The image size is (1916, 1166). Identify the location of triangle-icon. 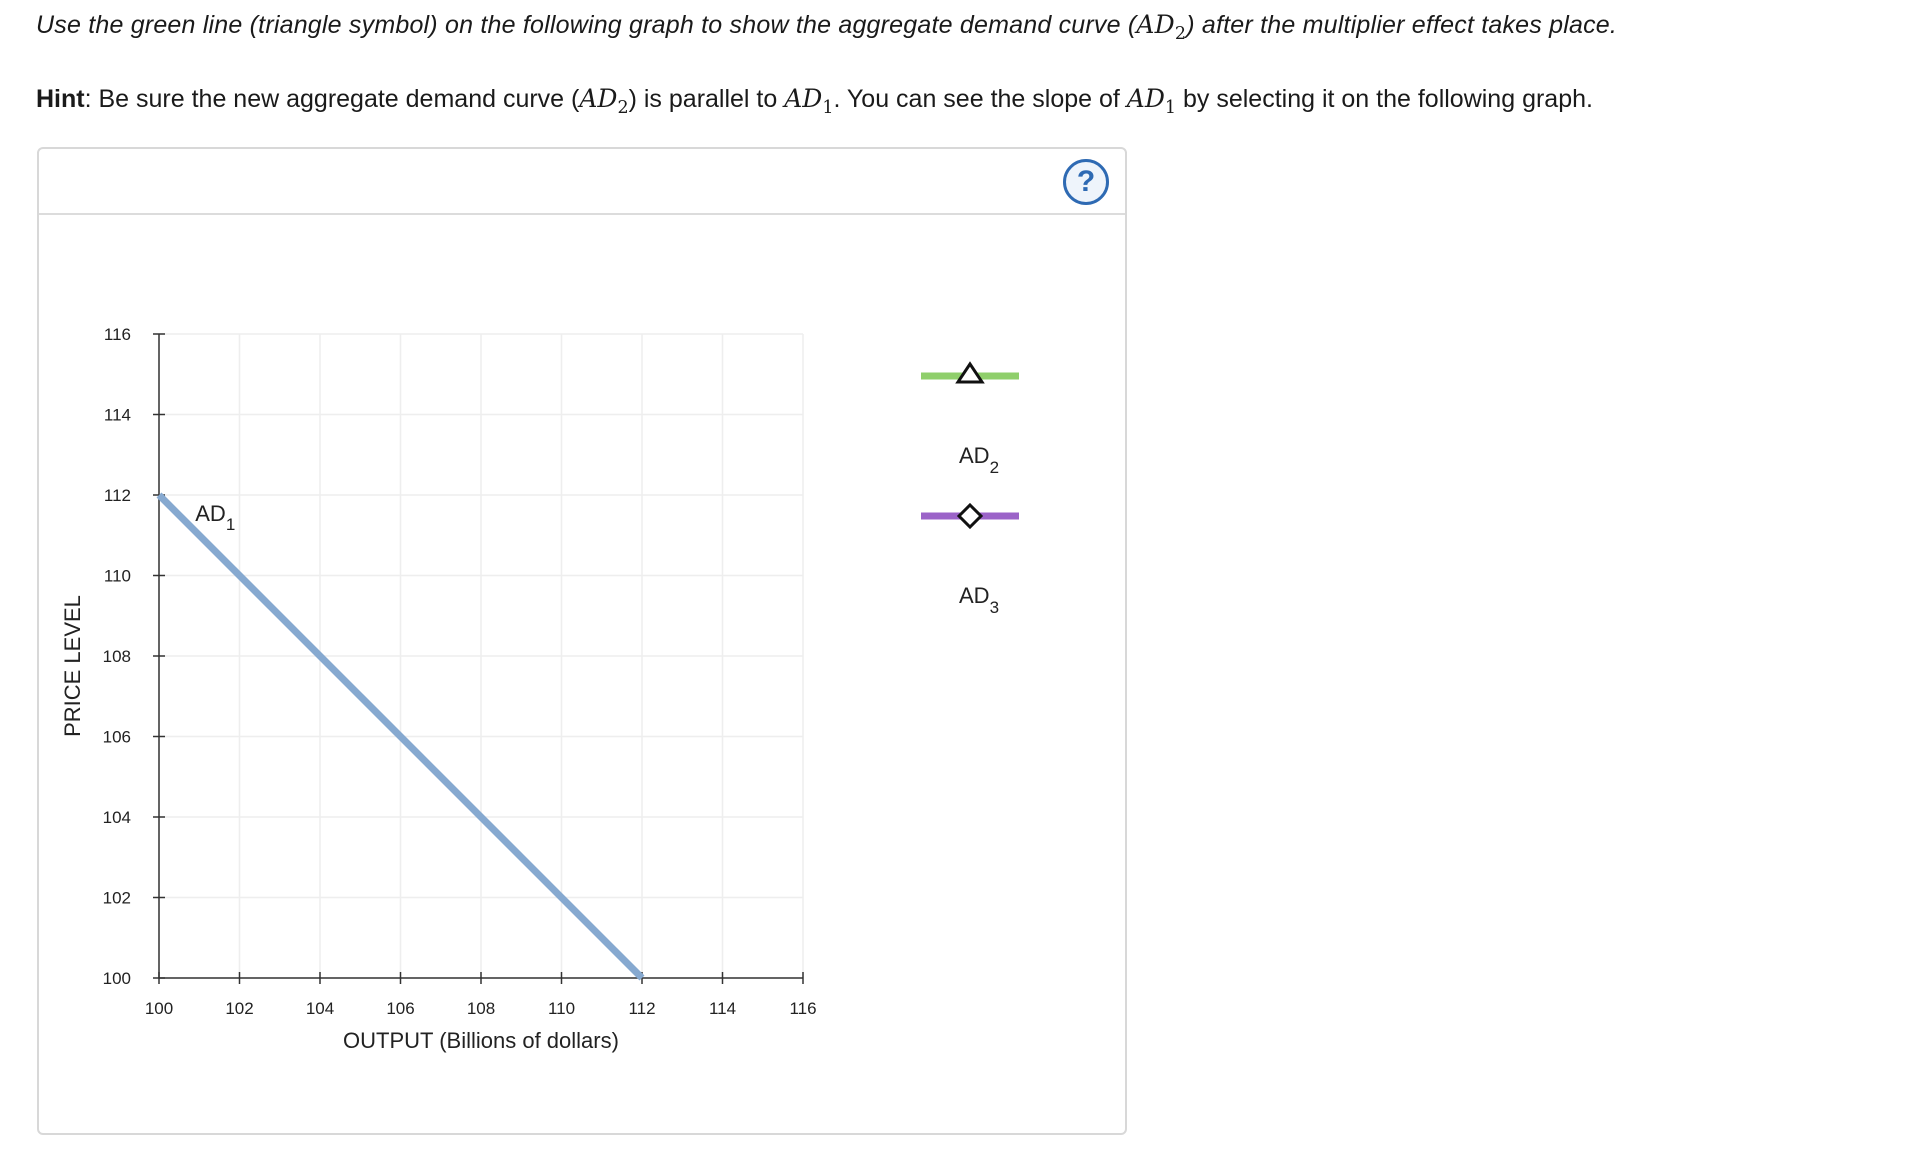
(970, 372).